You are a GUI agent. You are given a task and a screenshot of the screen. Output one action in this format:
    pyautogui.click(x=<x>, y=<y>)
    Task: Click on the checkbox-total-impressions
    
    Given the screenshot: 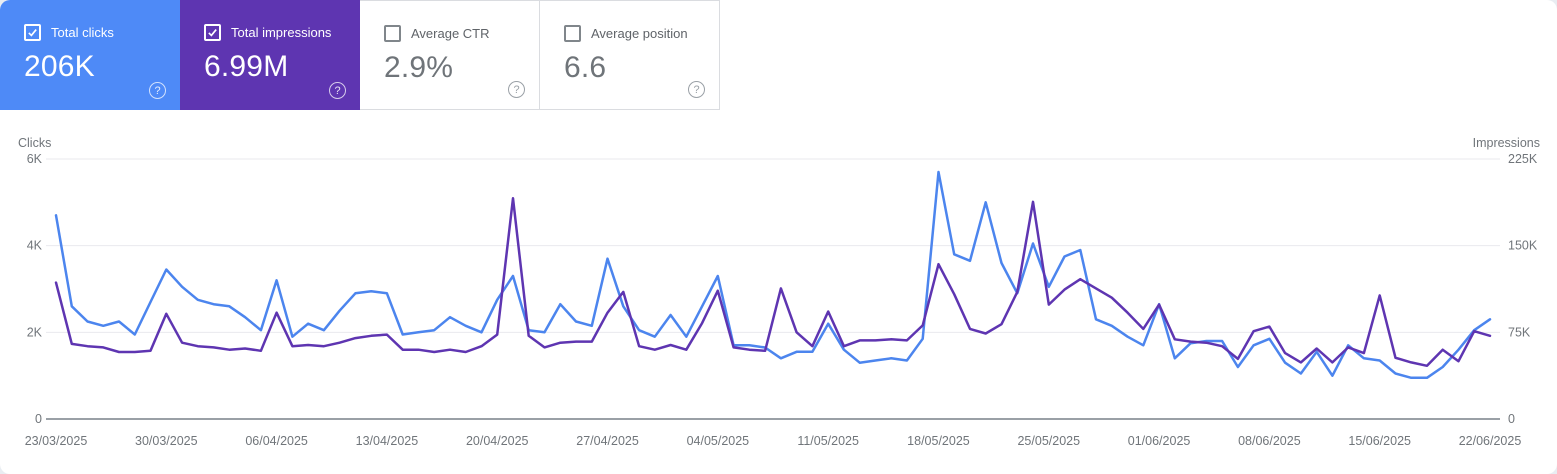 What is the action you would take?
    pyautogui.click(x=212, y=32)
    